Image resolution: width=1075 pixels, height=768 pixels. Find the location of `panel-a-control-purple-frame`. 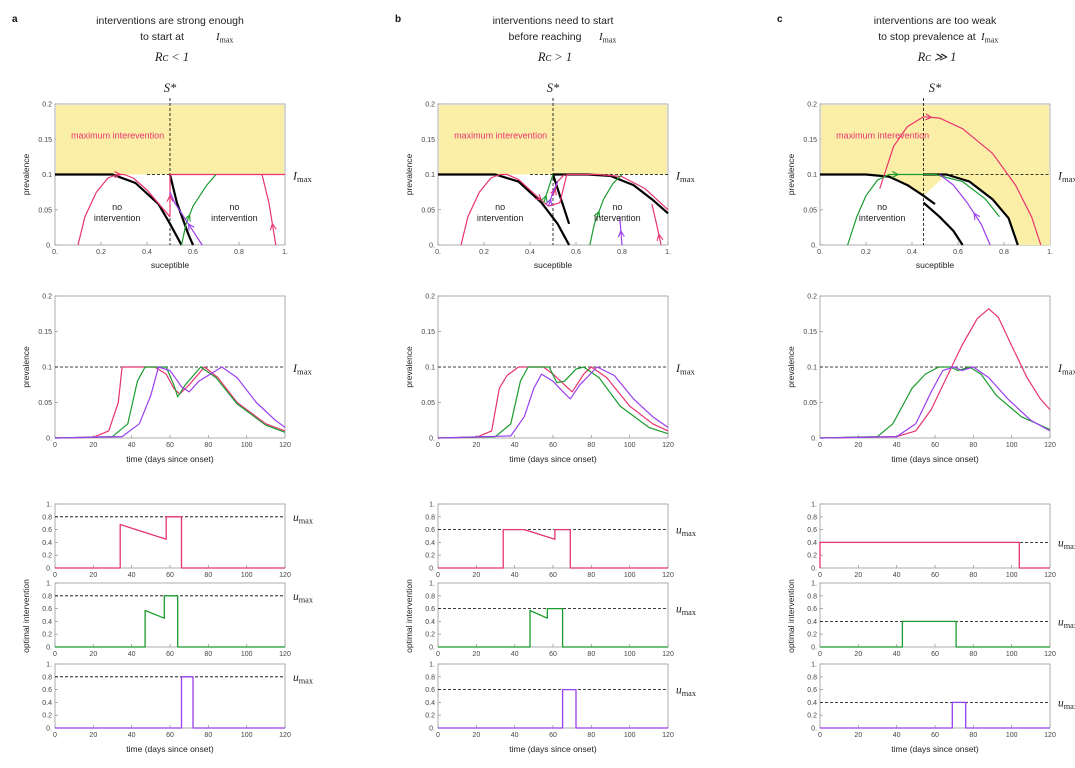

panel-a-control-purple-frame is located at coordinates (170, 696).